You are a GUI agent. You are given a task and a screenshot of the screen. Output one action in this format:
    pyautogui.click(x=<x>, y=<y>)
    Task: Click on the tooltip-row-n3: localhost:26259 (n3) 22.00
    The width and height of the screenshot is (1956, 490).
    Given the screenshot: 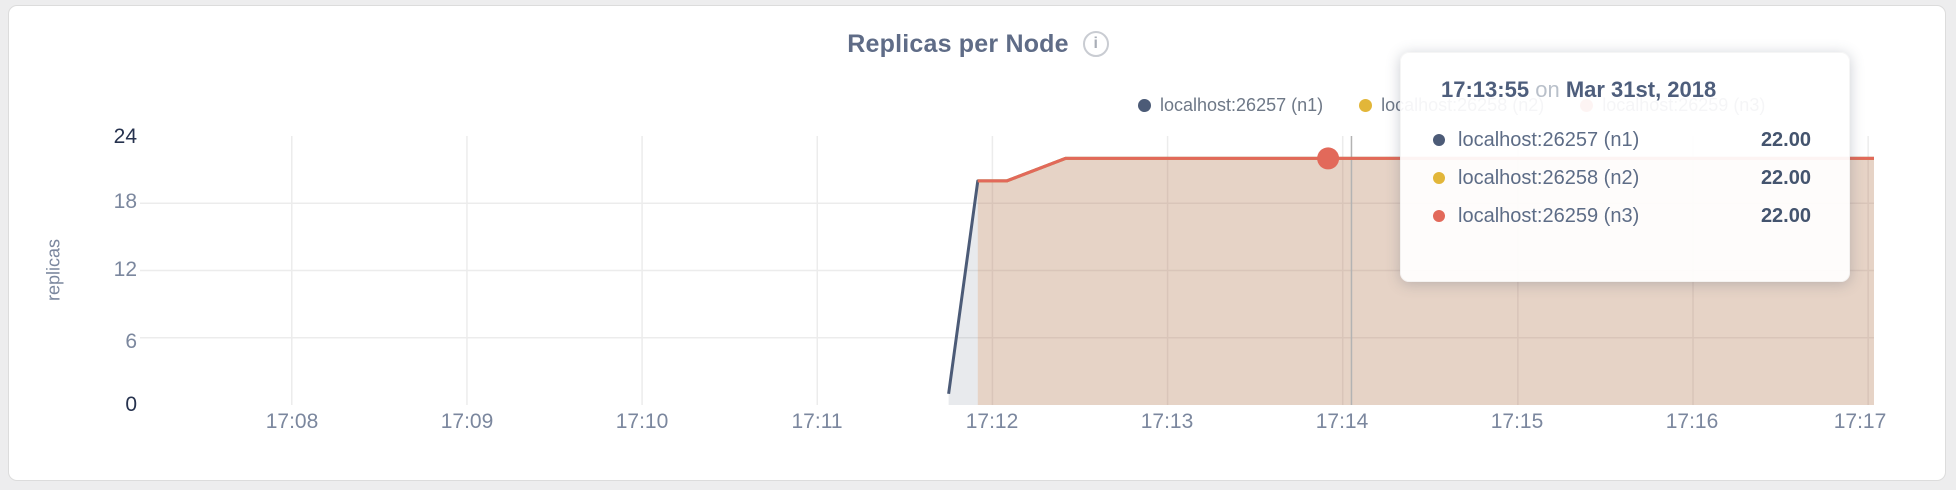 What is the action you would take?
    pyautogui.click(x=1622, y=216)
    